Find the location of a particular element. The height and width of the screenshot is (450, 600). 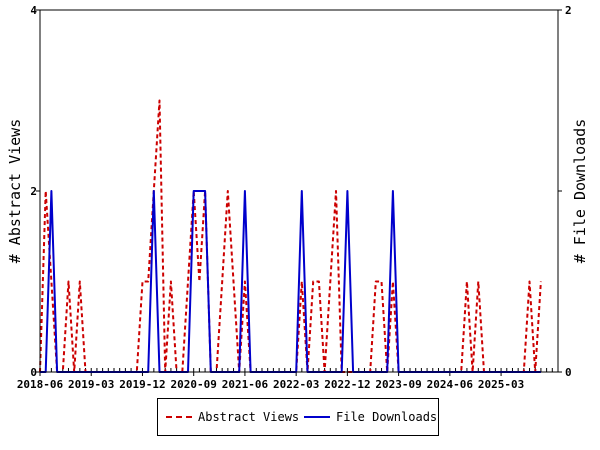

x-tick-label: 2023-09 is located at coordinates (398, 384).